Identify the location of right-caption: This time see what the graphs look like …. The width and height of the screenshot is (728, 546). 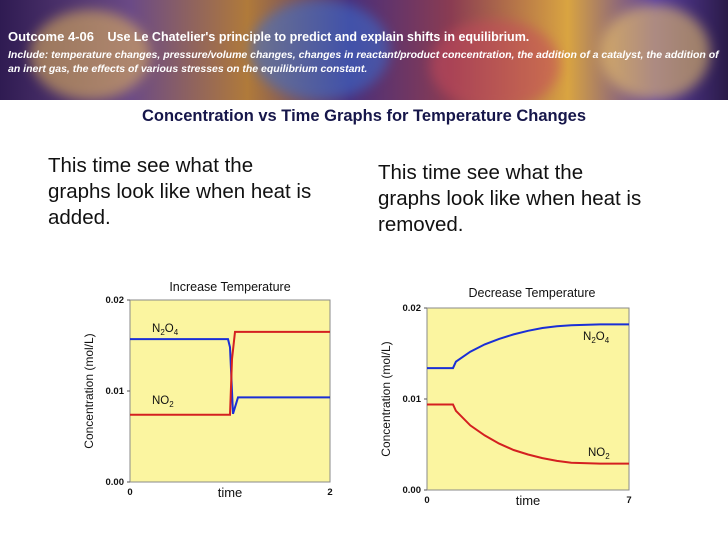
(510, 198).